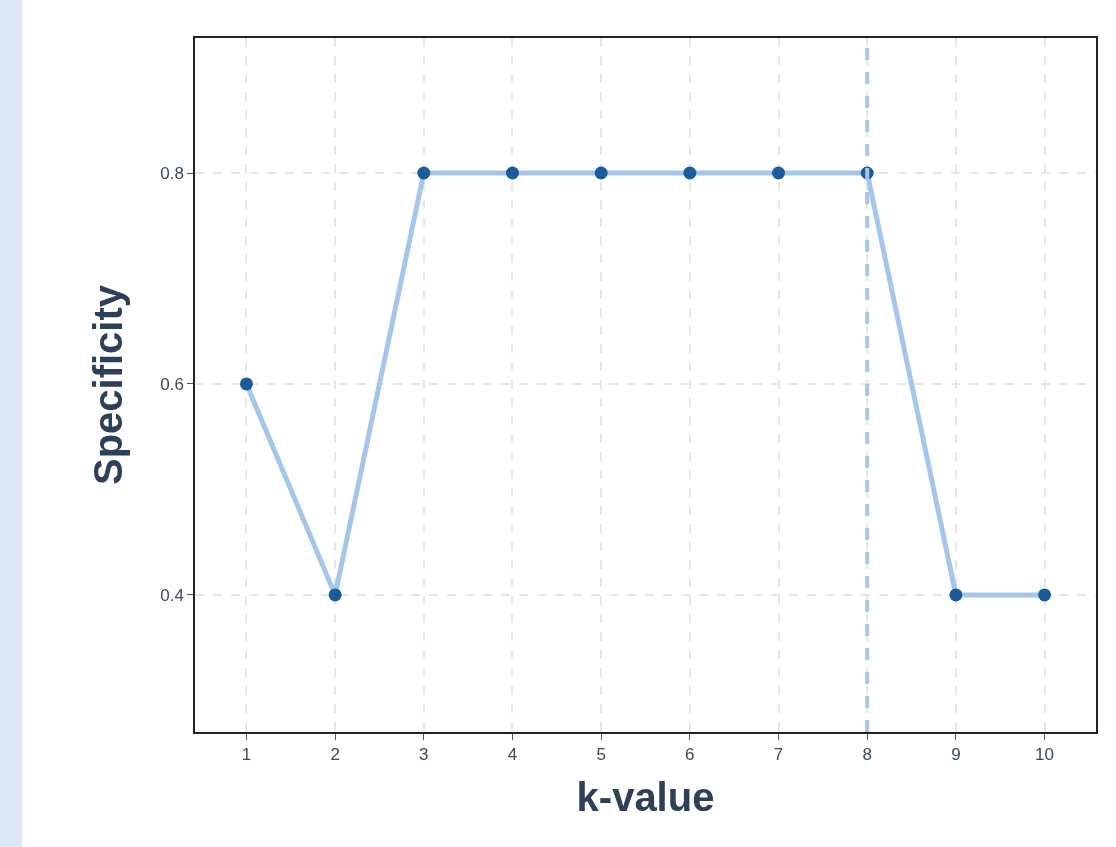 Image resolution: width=1116 pixels, height=847 pixels. What do you see at coordinates (690, 755) in the screenshot?
I see `x-tick-label: 6` at bounding box center [690, 755].